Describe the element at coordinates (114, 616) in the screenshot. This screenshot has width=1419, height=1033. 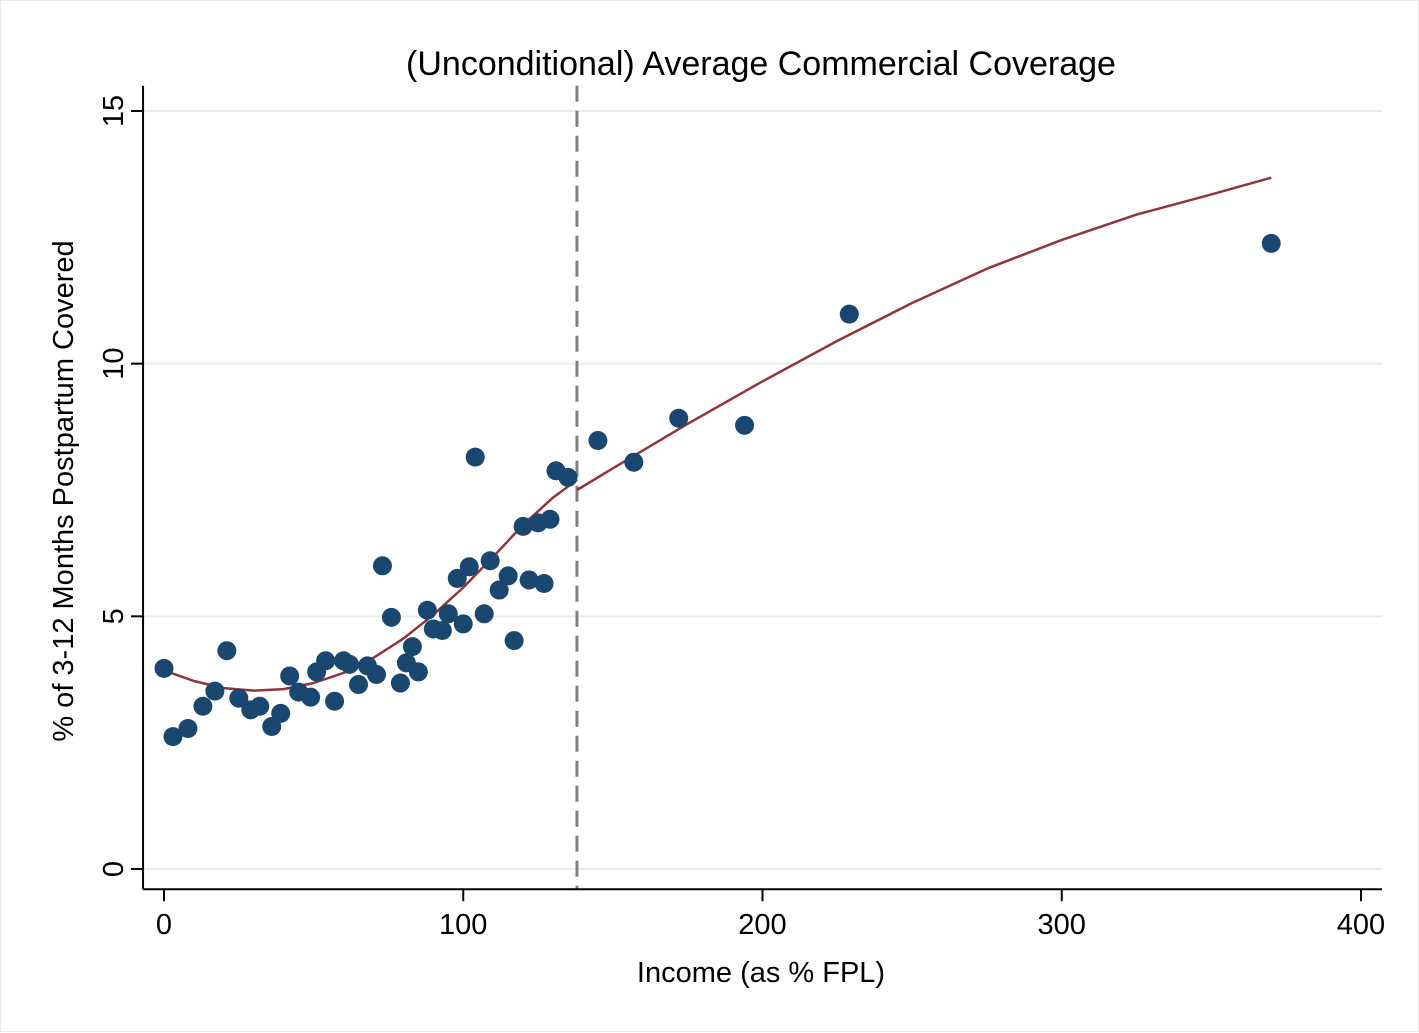
I see `y-tick-label: 5` at that location.